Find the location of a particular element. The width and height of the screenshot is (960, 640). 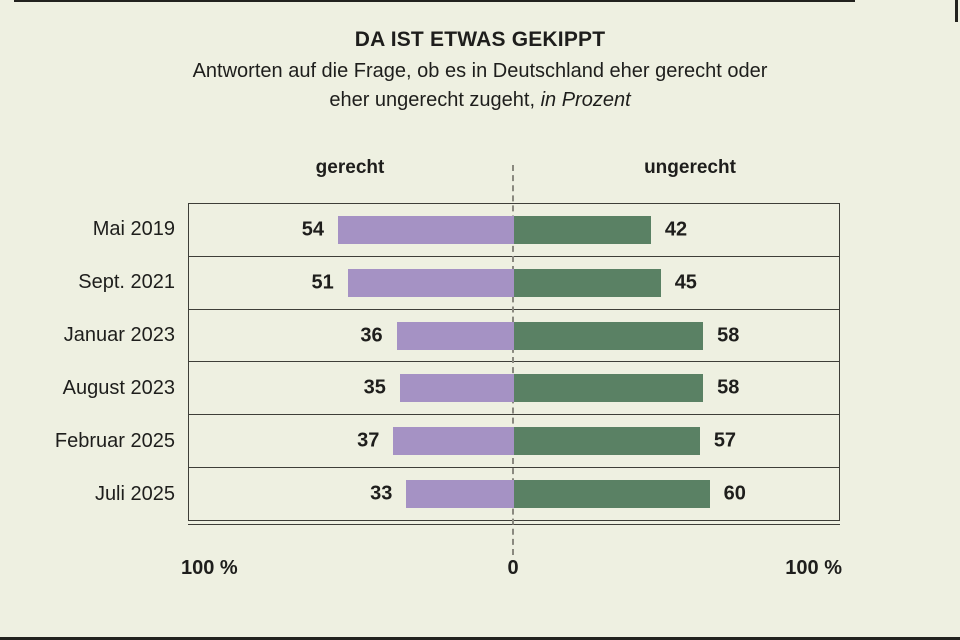

value-gerecht: 37 is located at coordinates (368, 440).